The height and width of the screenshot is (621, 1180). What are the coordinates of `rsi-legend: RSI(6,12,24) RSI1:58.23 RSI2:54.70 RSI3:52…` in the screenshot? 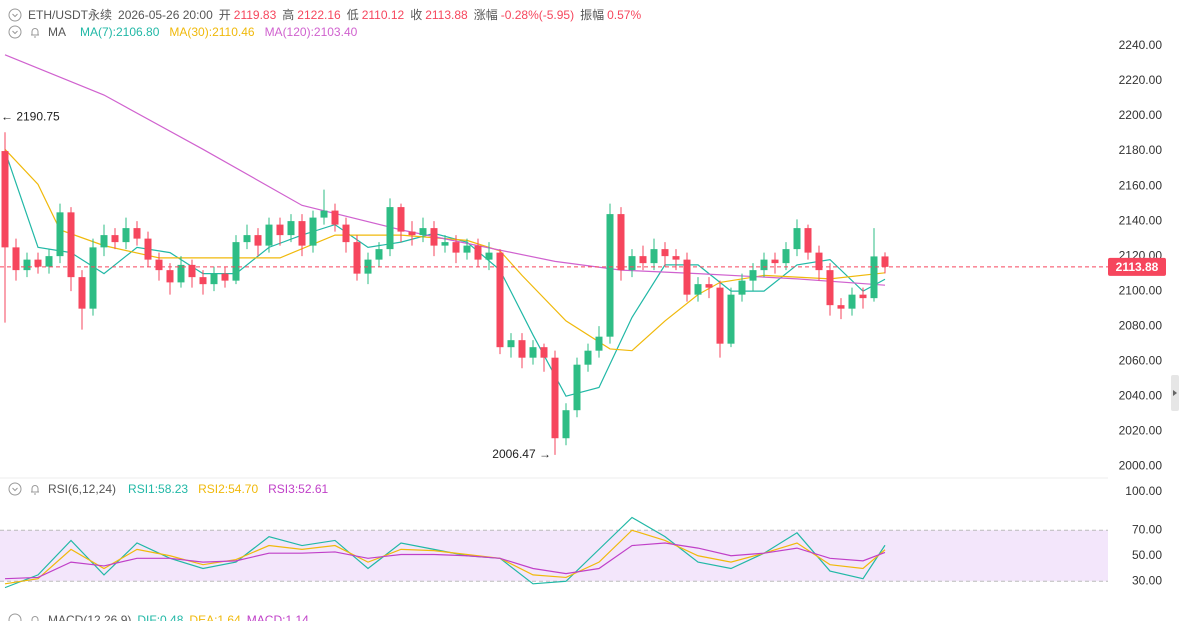 It's located at (170, 489).